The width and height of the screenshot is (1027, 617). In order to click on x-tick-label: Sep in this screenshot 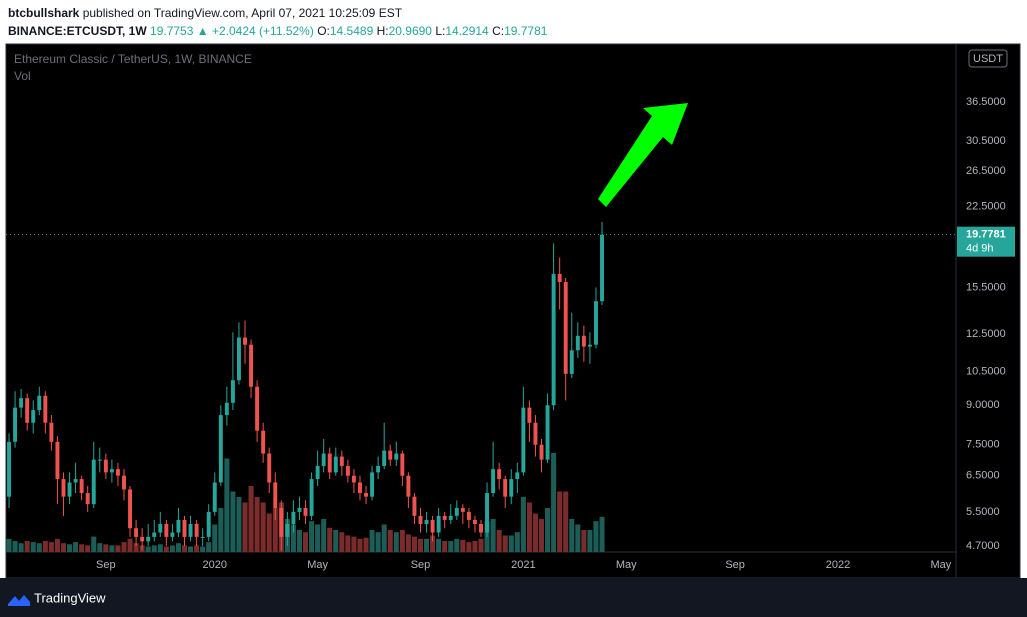, I will do `click(106, 565)`.